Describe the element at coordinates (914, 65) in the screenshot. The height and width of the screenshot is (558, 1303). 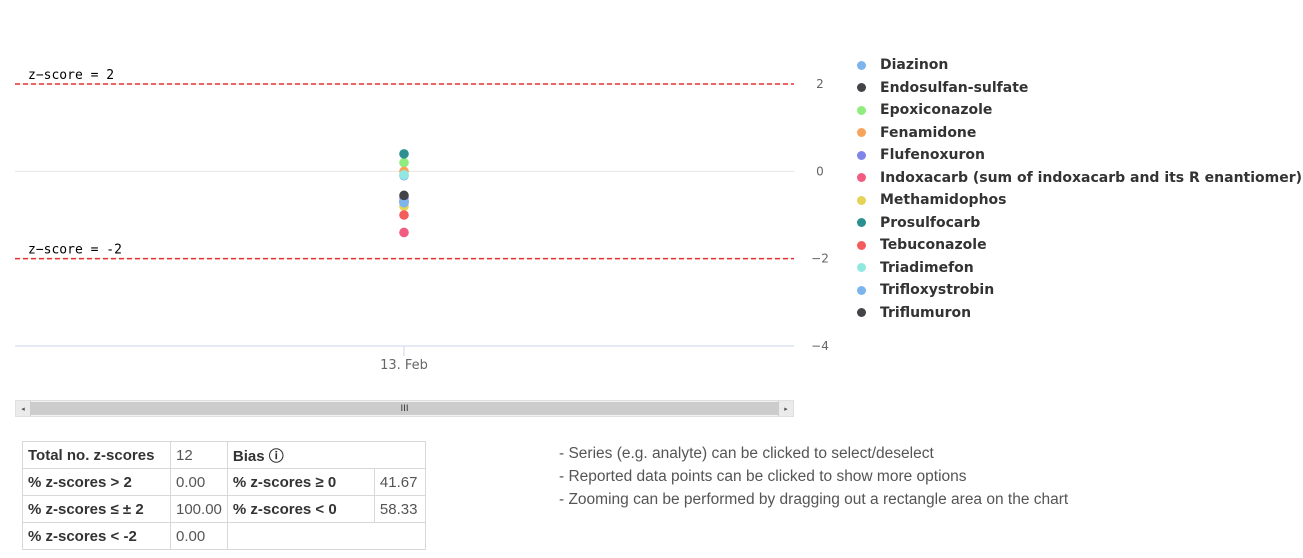
I see `legend-label: Diazinon` at that location.